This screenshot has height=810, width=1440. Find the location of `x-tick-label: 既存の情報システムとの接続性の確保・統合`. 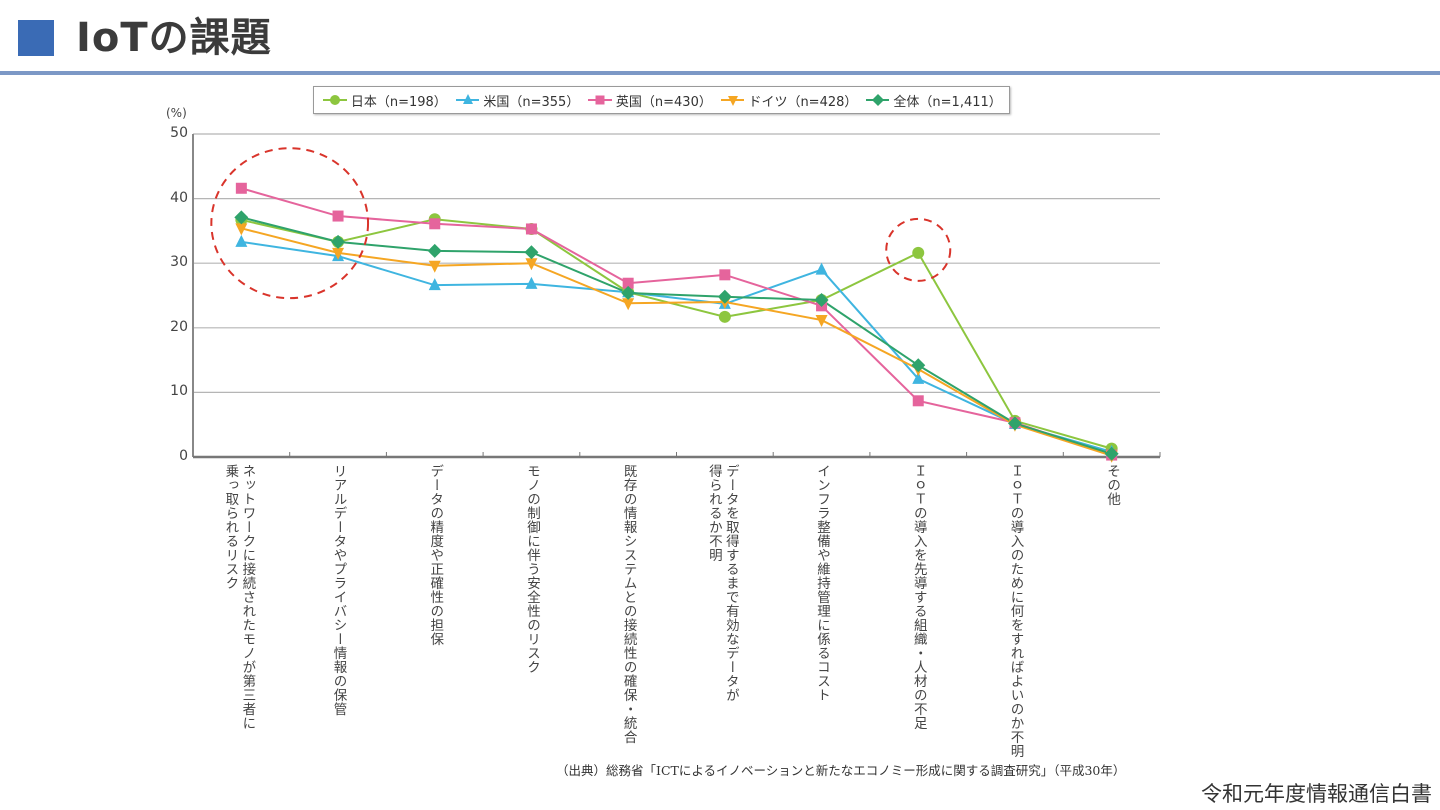

x-tick-label: 既存の情報システムとの接続性の確保・統合 is located at coordinates (628, 604).